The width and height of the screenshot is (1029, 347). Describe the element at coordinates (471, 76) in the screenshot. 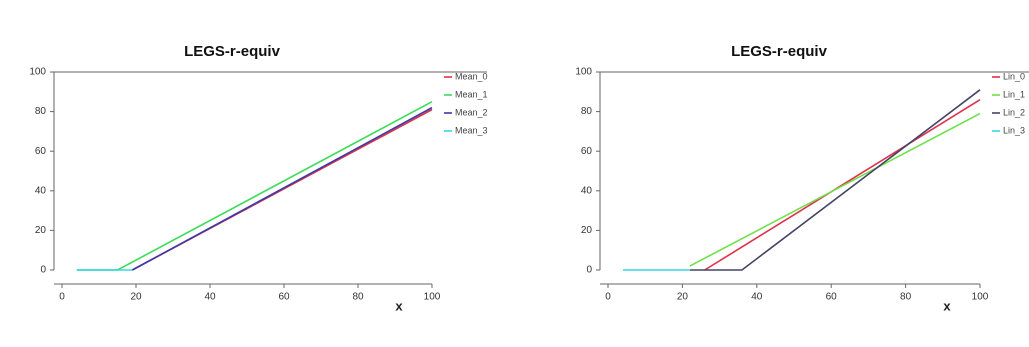

I see `legend-label: Mean_0` at that location.